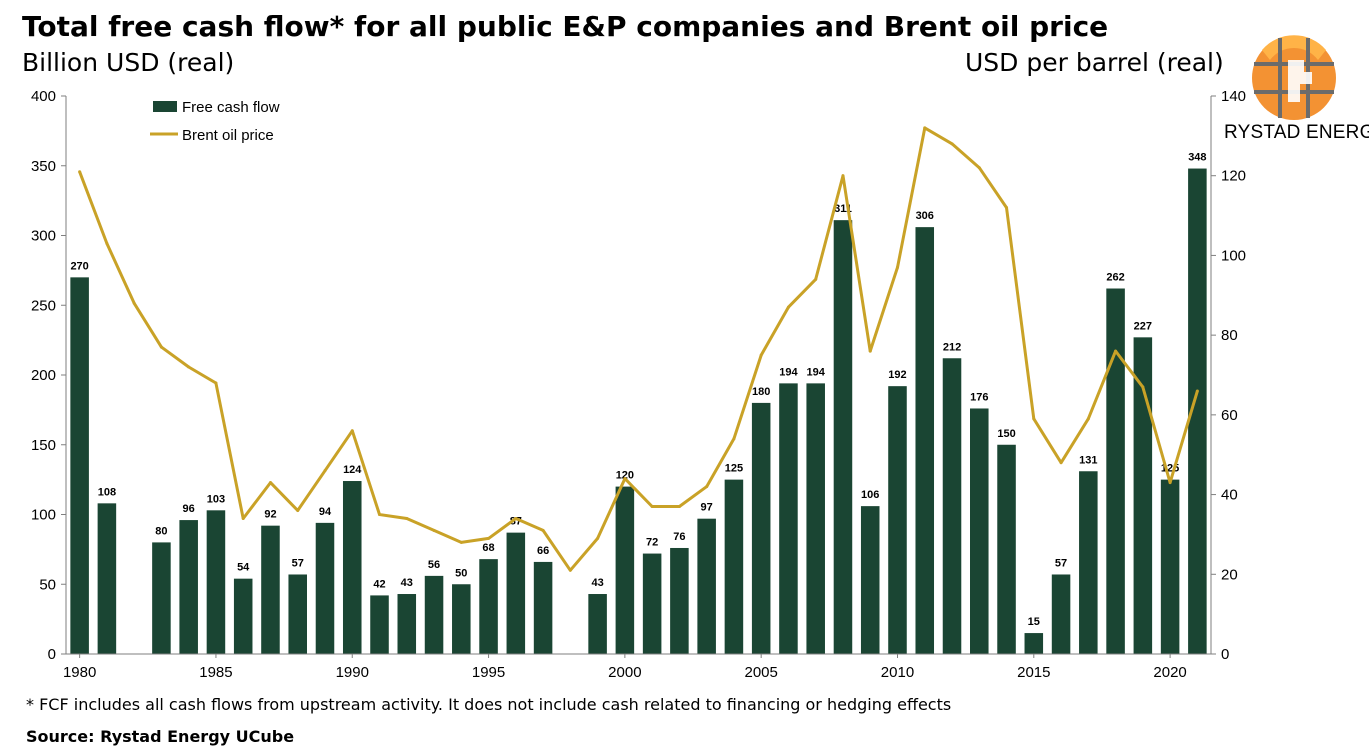 The width and height of the screenshot is (1369, 755). Describe the element at coordinates (488, 606) in the screenshot. I see `bar-1995` at that location.